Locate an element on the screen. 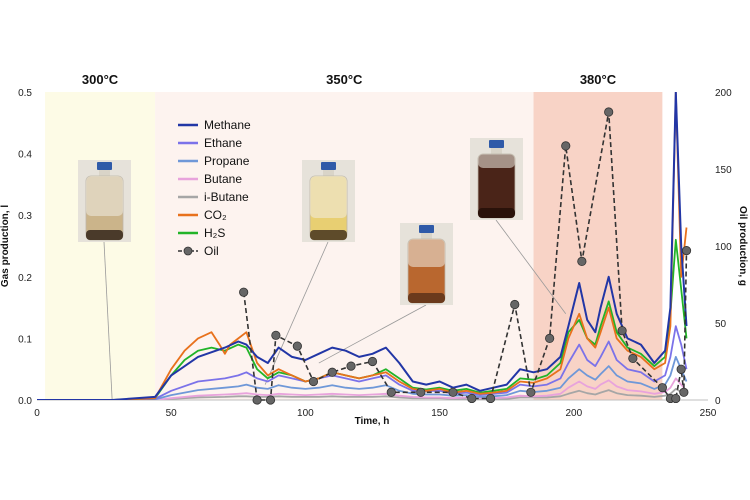  legend-item-0: Methane is located at coordinates (214, 125).